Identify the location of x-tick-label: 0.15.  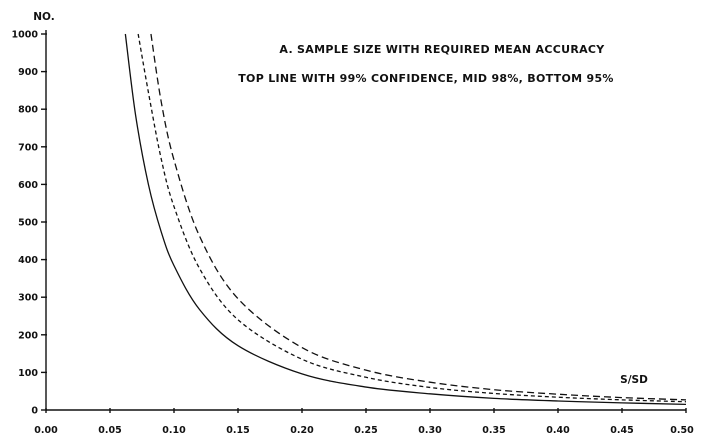
(237, 430).